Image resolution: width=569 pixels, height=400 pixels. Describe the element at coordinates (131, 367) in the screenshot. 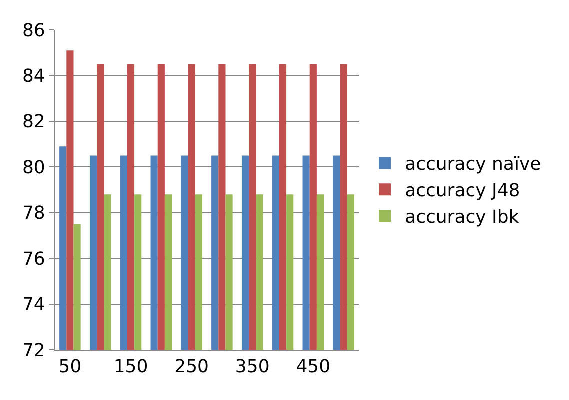

I see `x-tick-label: 150` at that location.